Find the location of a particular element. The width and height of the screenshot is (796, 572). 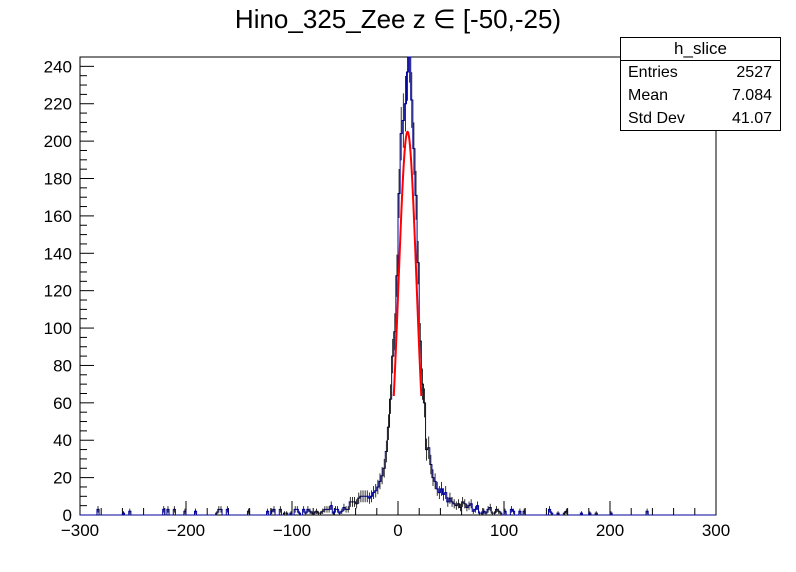

y-tick-label: 180 is located at coordinates (58, 179).